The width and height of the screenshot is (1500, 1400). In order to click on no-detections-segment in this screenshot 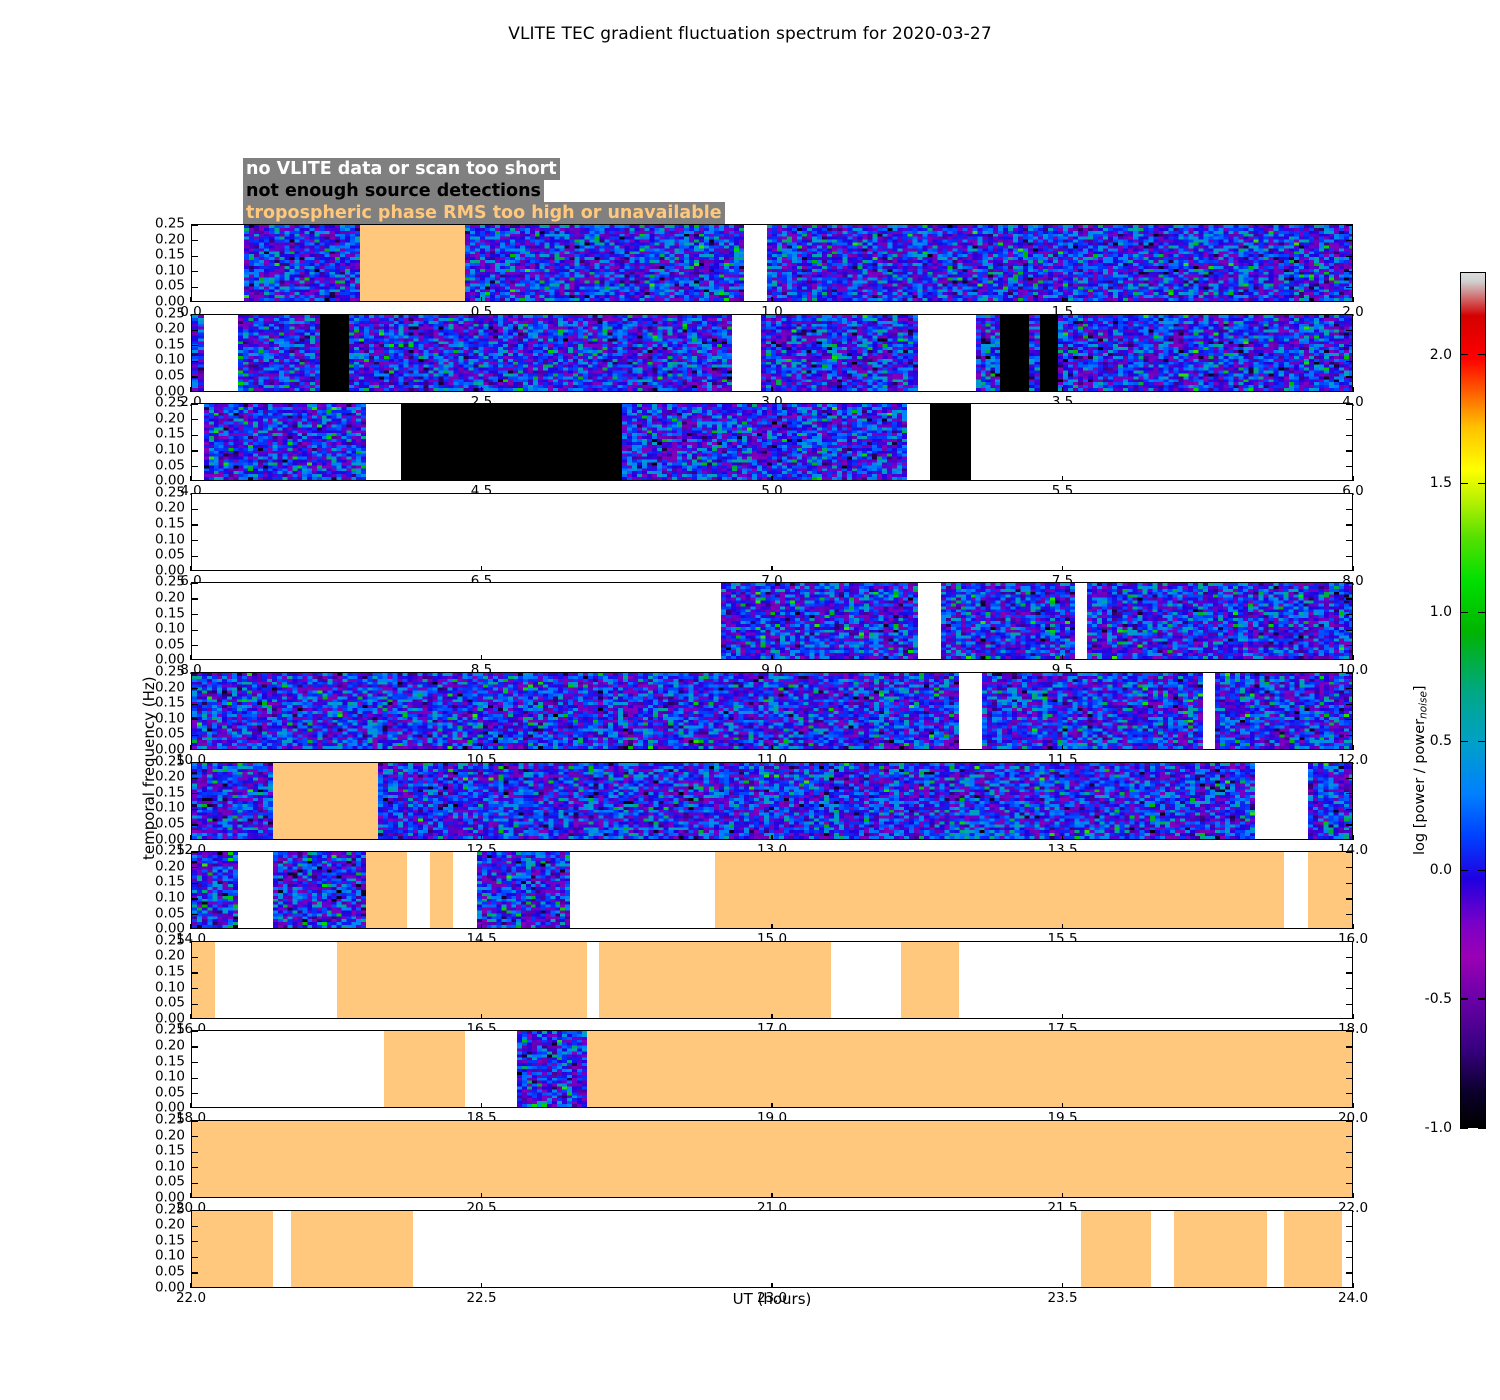, I will do `click(1014, 352)`.